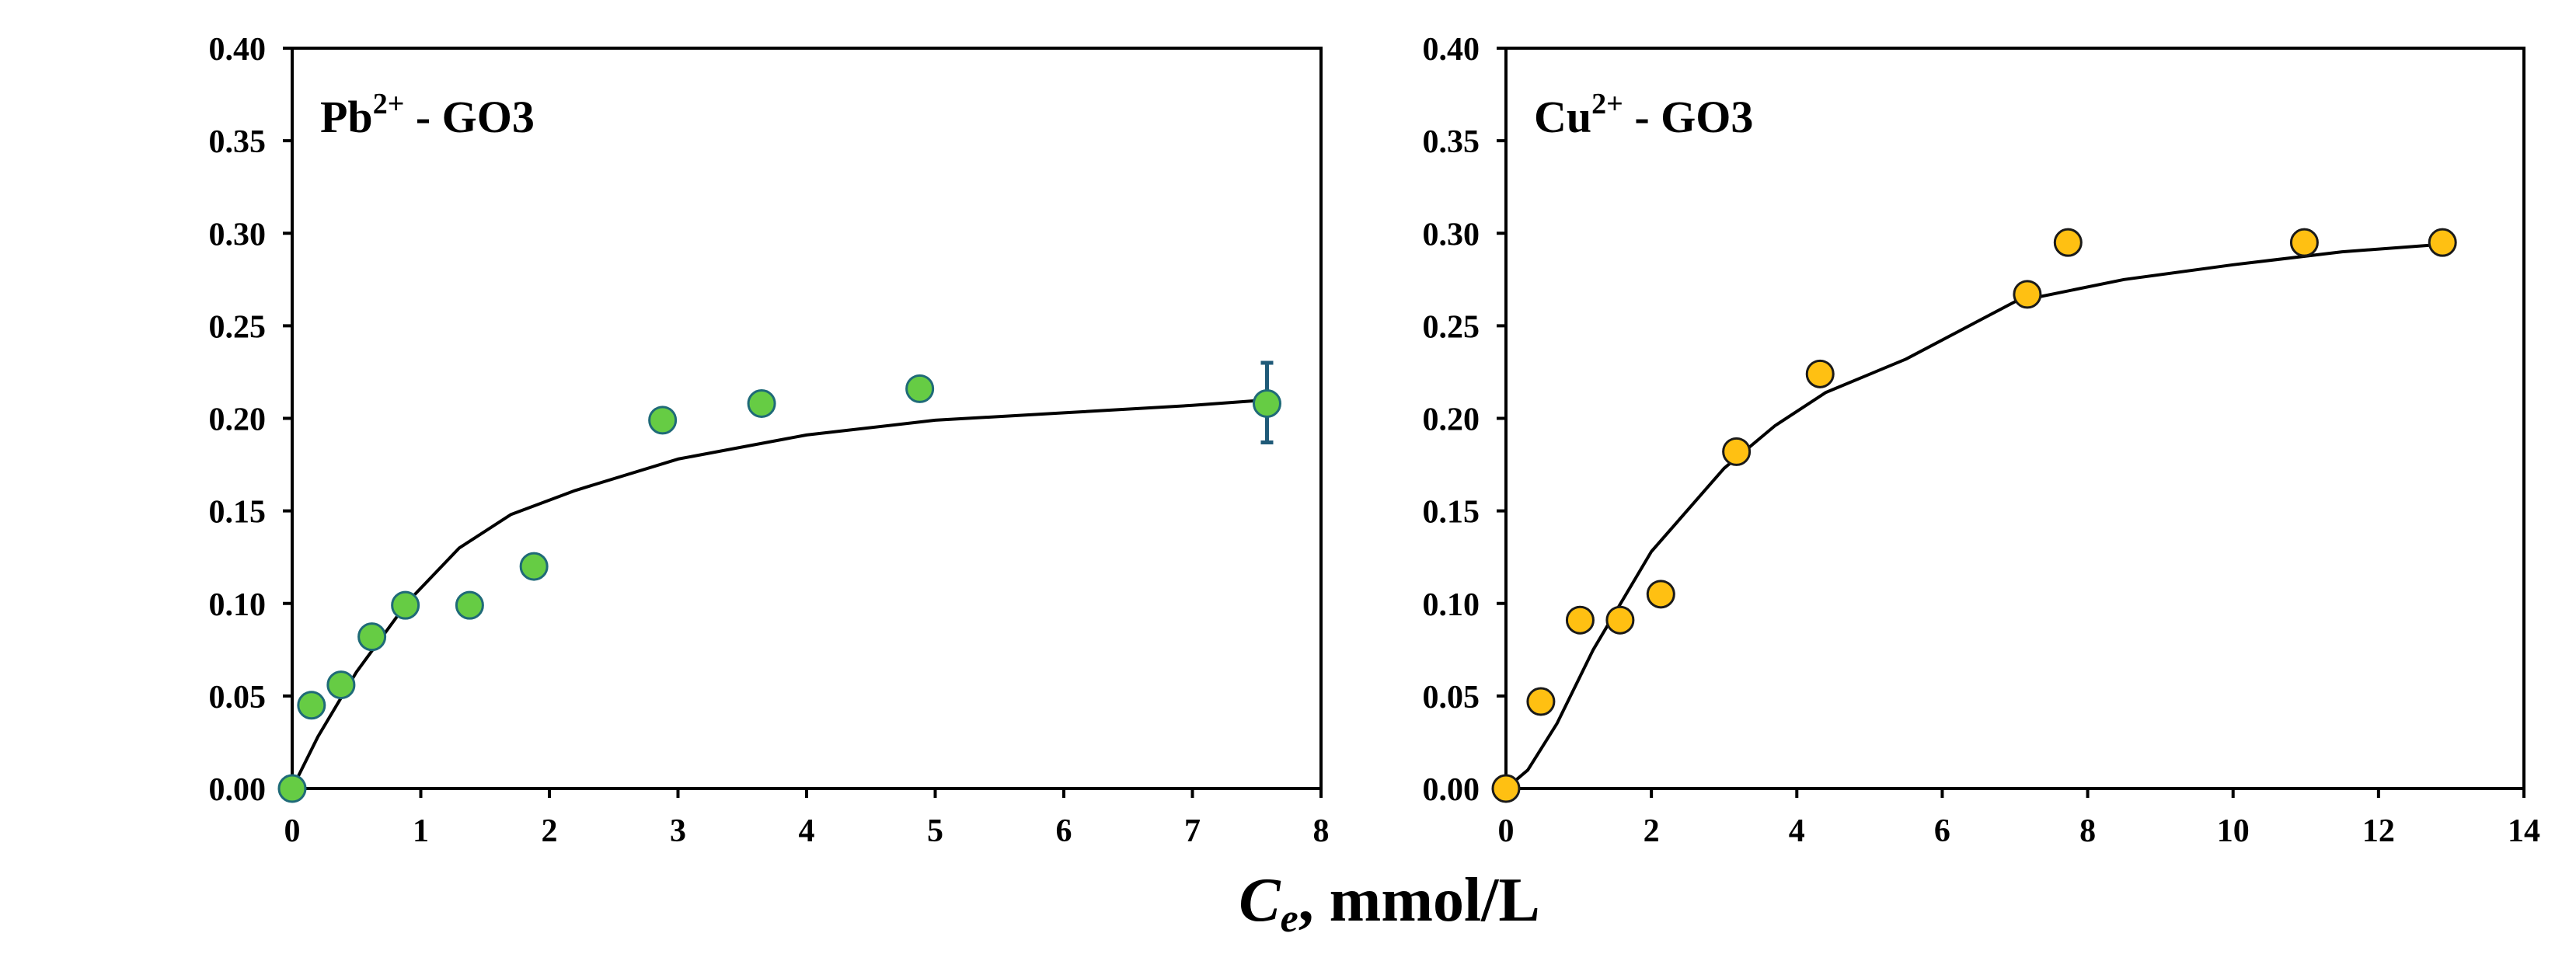 This screenshot has height=954, width=2576. What do you see at coordinates (1451, 790) in the screenshot?
I see `cu-y-tick-label: 0.00` at bounding box center [1451, 790].